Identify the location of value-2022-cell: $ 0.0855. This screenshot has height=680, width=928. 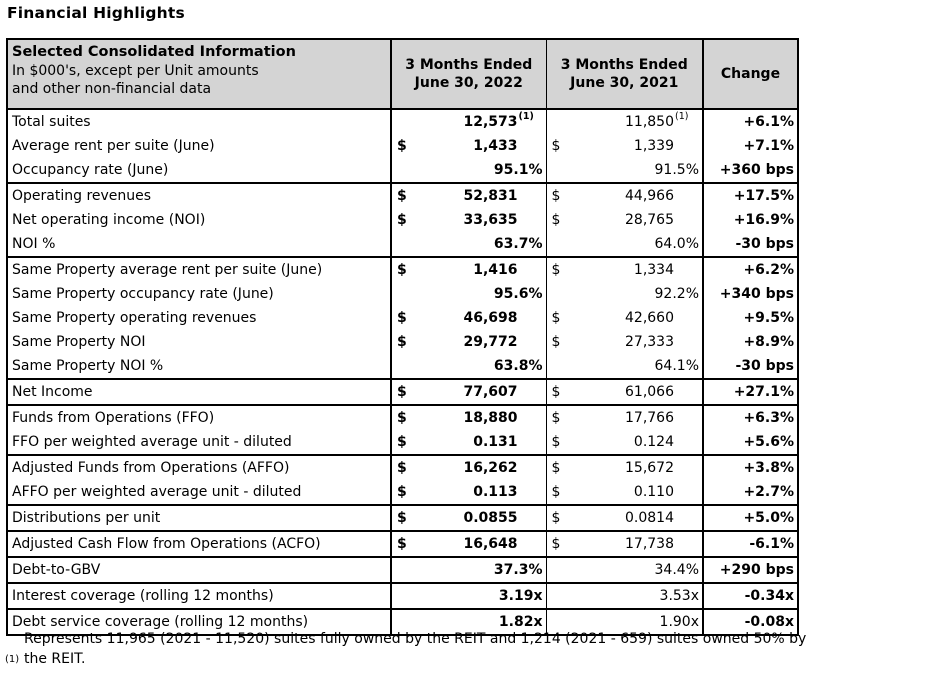
(468, 518).